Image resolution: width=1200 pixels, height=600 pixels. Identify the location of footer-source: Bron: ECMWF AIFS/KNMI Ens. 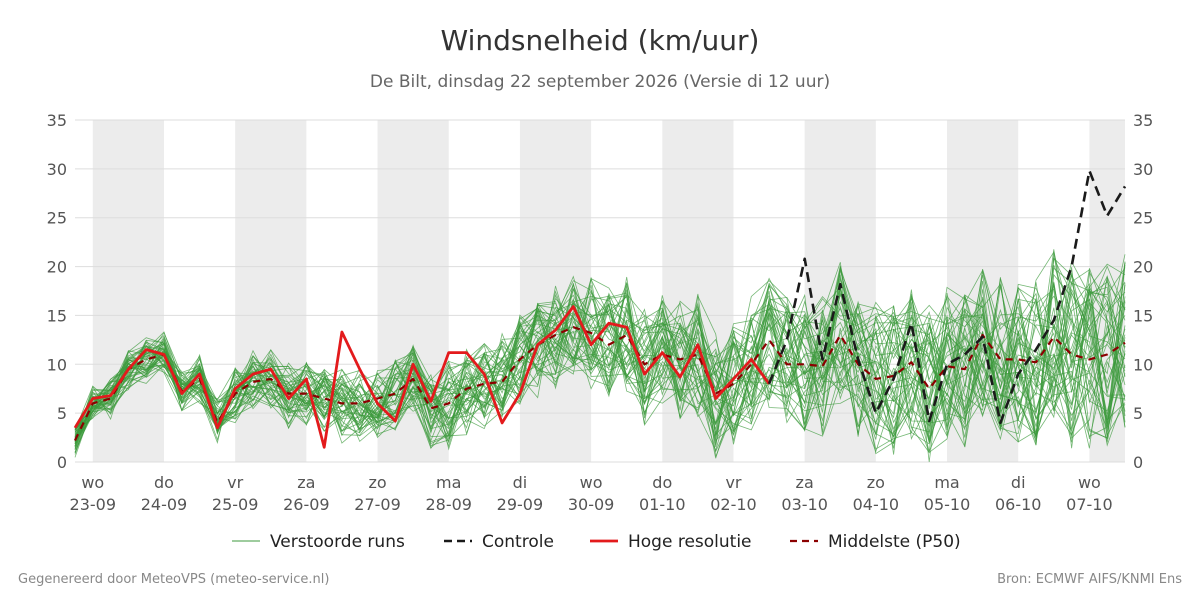
(1089, 579).